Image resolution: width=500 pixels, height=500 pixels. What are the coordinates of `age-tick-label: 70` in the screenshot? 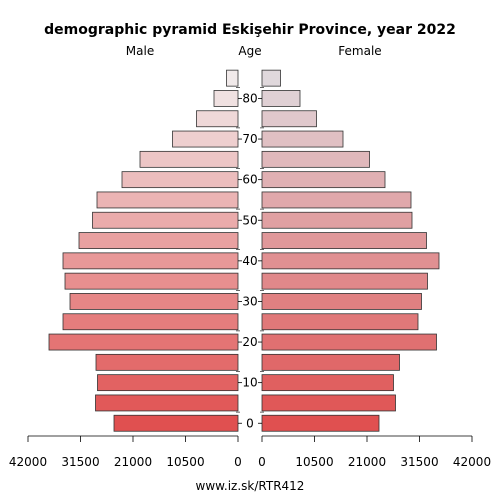 It's located at (249, 139).